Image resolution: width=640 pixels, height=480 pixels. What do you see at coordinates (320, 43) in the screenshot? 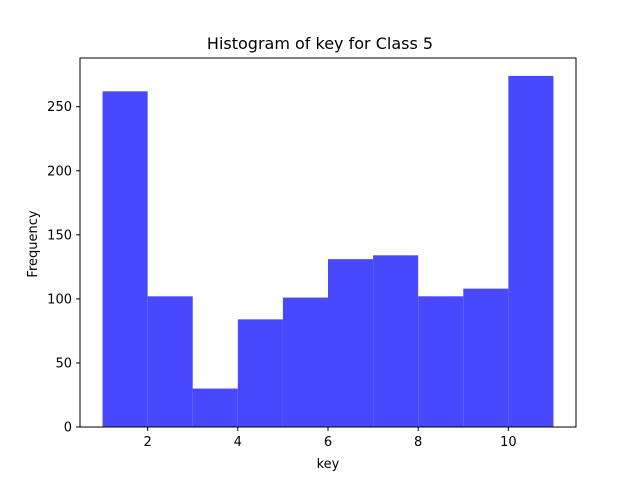
I see `chart-title: Histogram of key for Class 5` at bounding box center [320, 43].